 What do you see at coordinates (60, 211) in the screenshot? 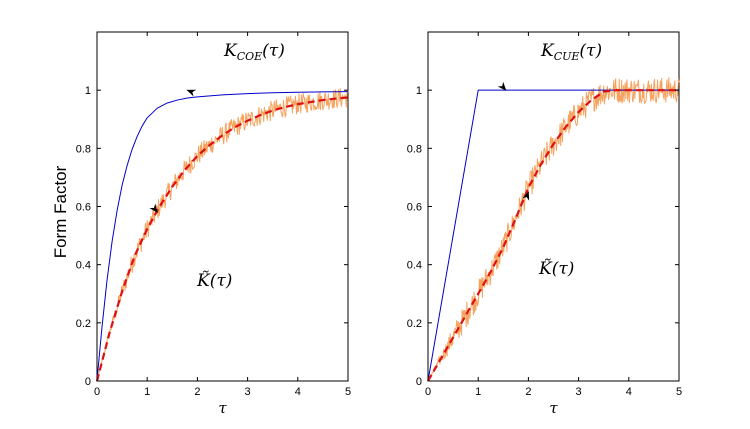
I see `y-axis-label: Form Factor` at bounding box center [60, 211].